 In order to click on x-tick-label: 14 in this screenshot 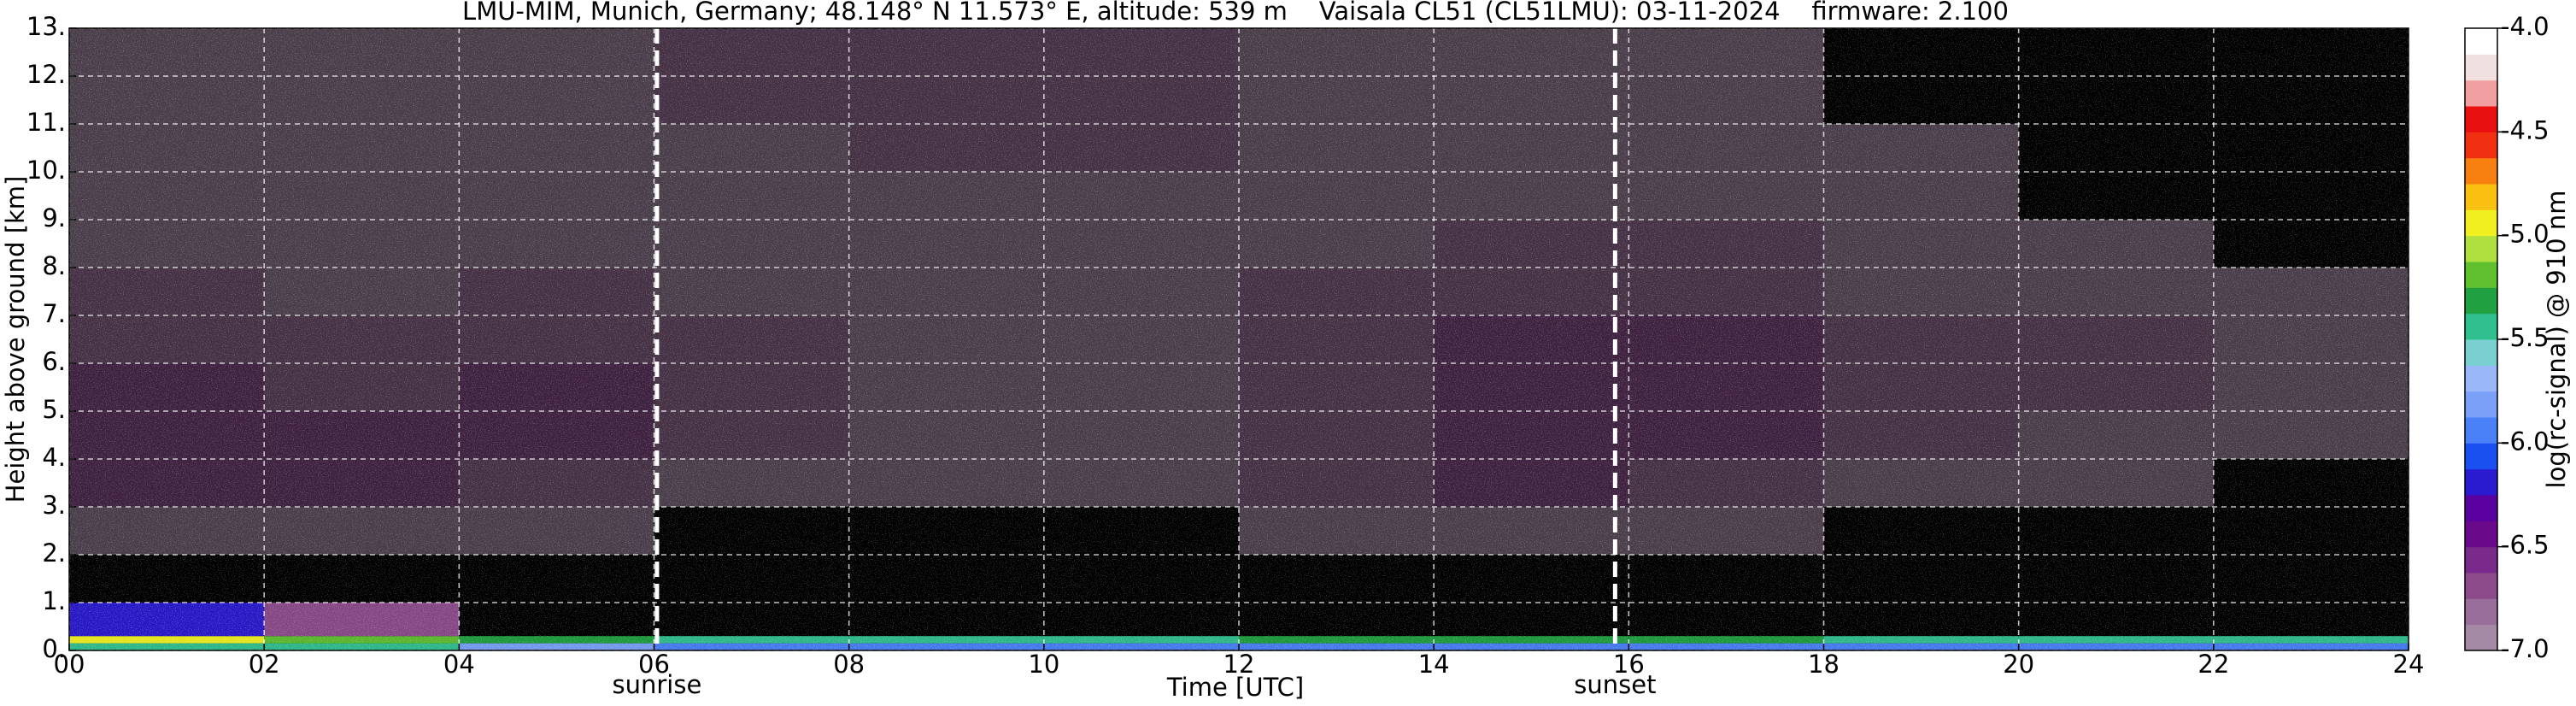, I will do `click(1434, 664)`.